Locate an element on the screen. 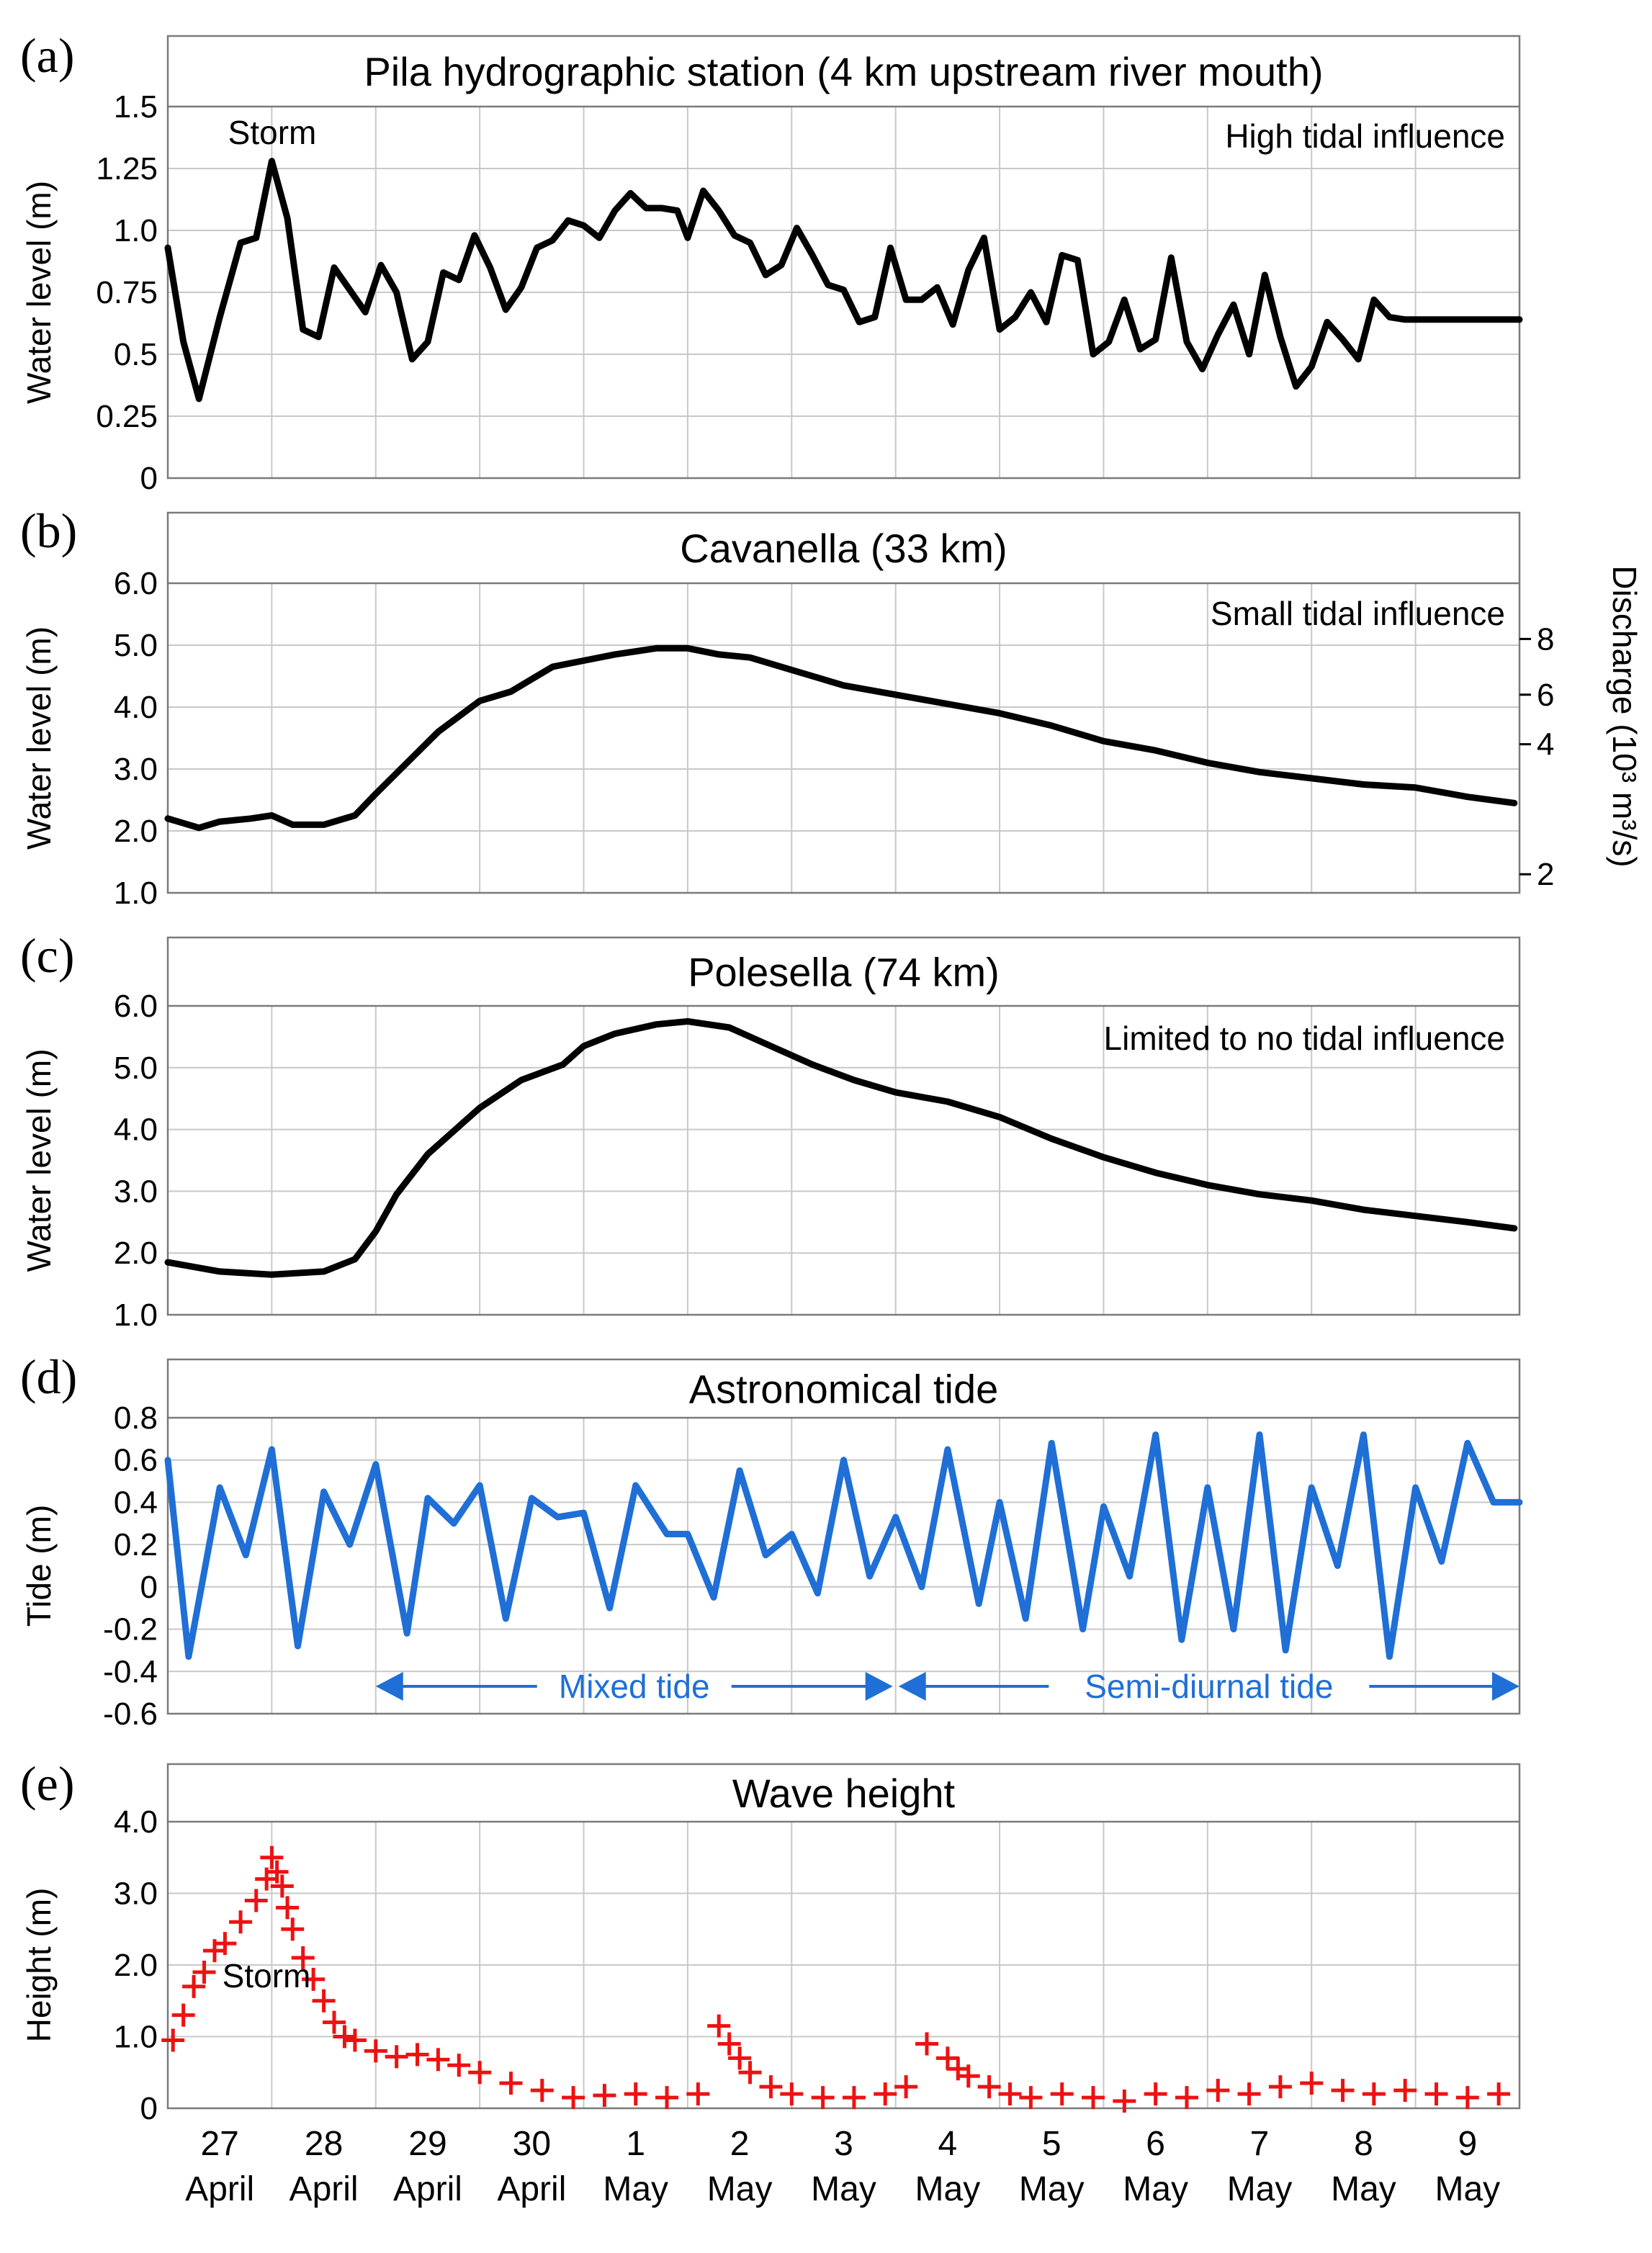  x-tick-day: 29 is located at coordinates (427, 2144).